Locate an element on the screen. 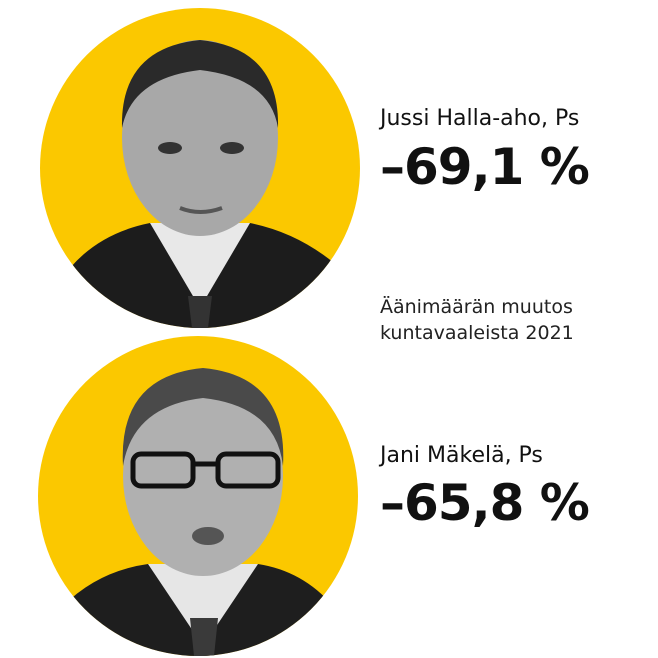 The image size is (658, 658). person-name: Jussi Halla-aho, Ps is located at coordinates (480, 118).